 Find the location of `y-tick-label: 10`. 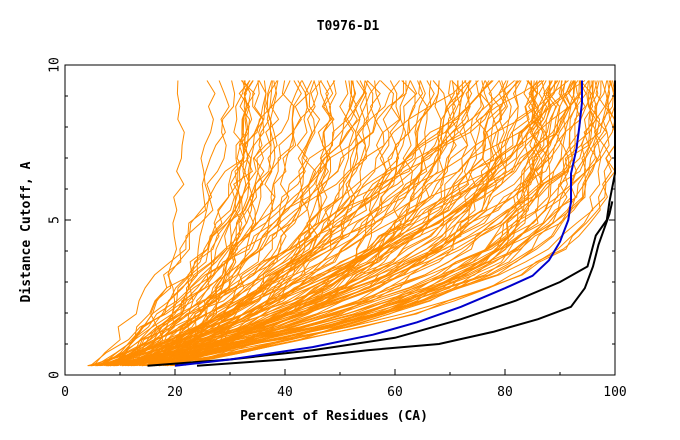

y-tick-label: 10 is located at coordinates (55, 65).